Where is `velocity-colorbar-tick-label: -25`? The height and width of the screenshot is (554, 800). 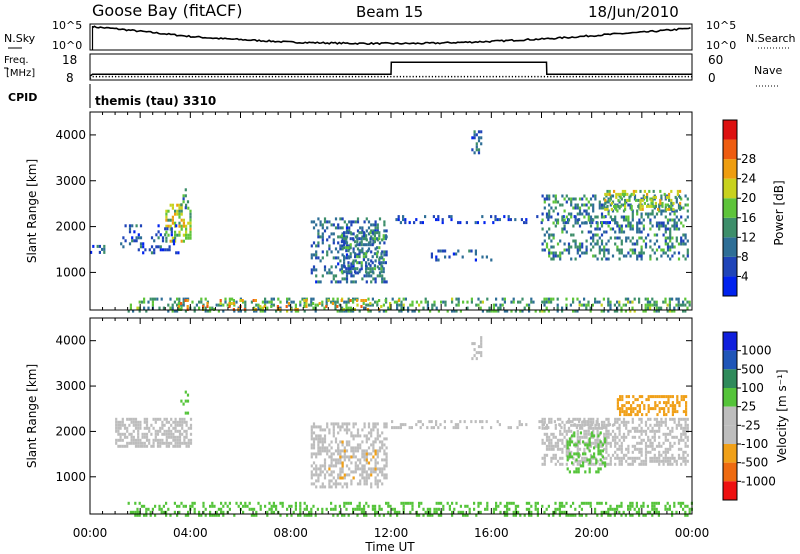
velocity-colorbar-tick-label: -25 is located at coordinates (751, 425).